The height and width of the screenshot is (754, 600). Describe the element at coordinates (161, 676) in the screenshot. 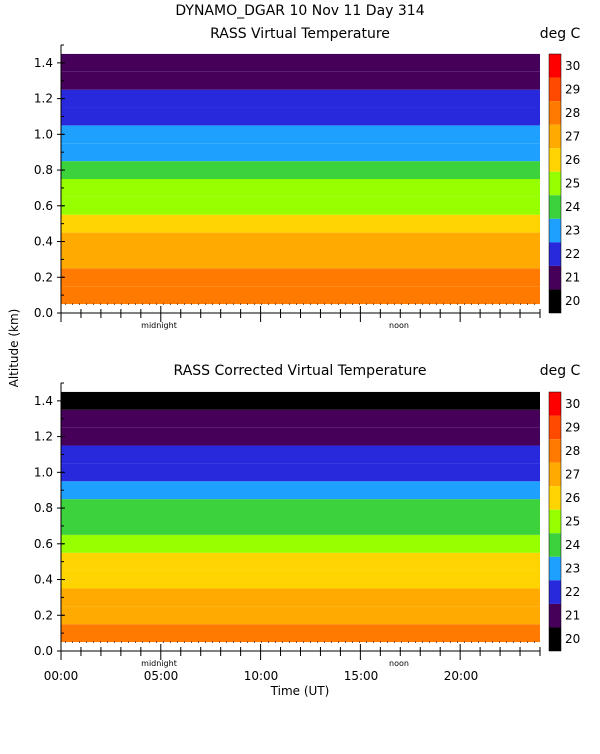

I see `x-tick-label-1: 05:00` at that location.